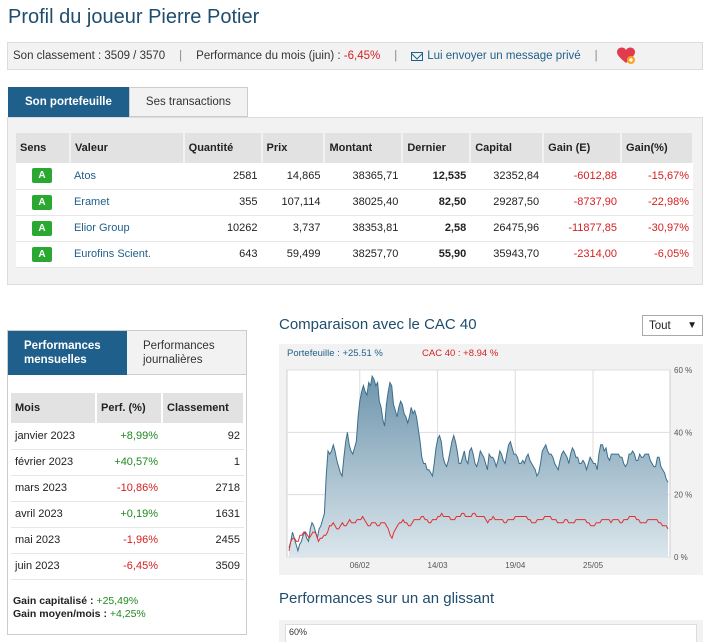 This screenshot has height=642, width=712. What do you see at coordinates (582, 176) in the screenshot?
I see `gain-e-cell: -6012,88` at bounding box center [582, 176].